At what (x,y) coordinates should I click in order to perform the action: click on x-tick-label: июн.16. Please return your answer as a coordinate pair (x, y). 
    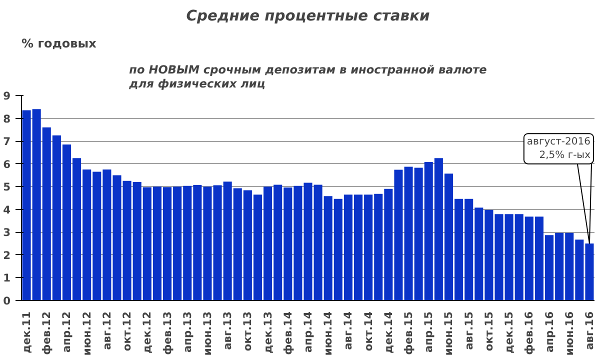
    Looking at the image, I should click on (569, 333).